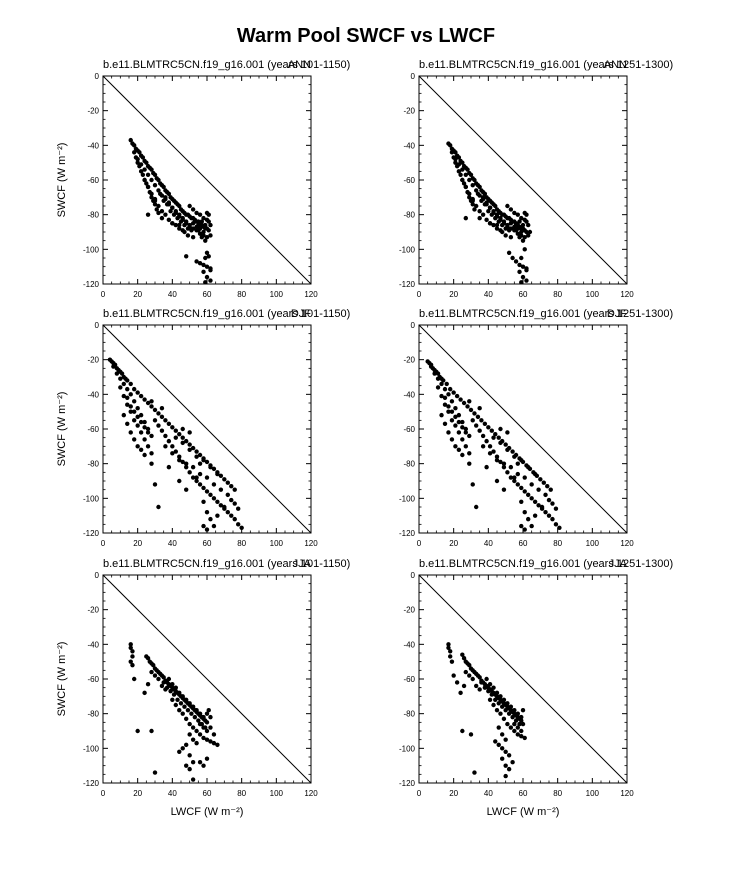 The height and width of the screenshot is (879, 733). What do you see at coordinates (409, 714) in the screenshot?
I see `y-tick-label: -80` at bounding box center [409, 714].